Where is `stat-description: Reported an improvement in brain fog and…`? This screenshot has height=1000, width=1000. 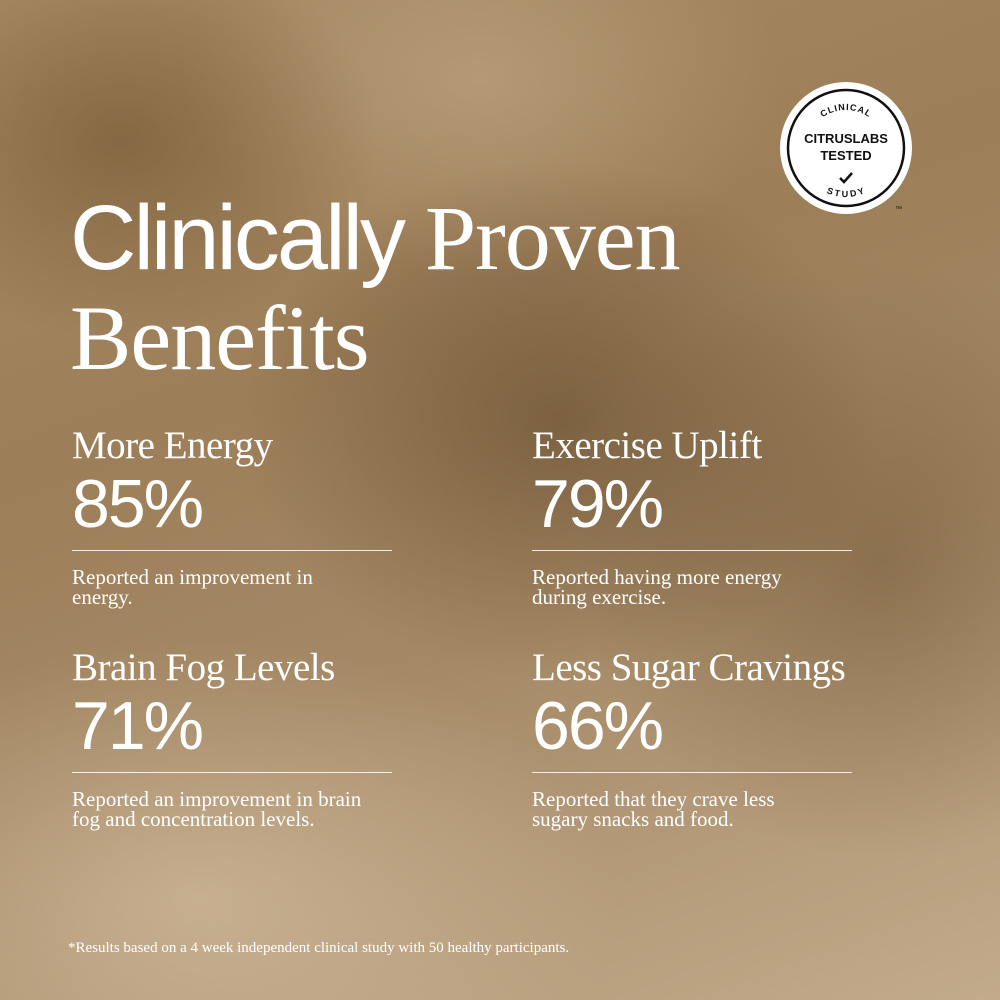
stat-description: Reported an improvement in brain fog and… is located at coordinates (217, 809).